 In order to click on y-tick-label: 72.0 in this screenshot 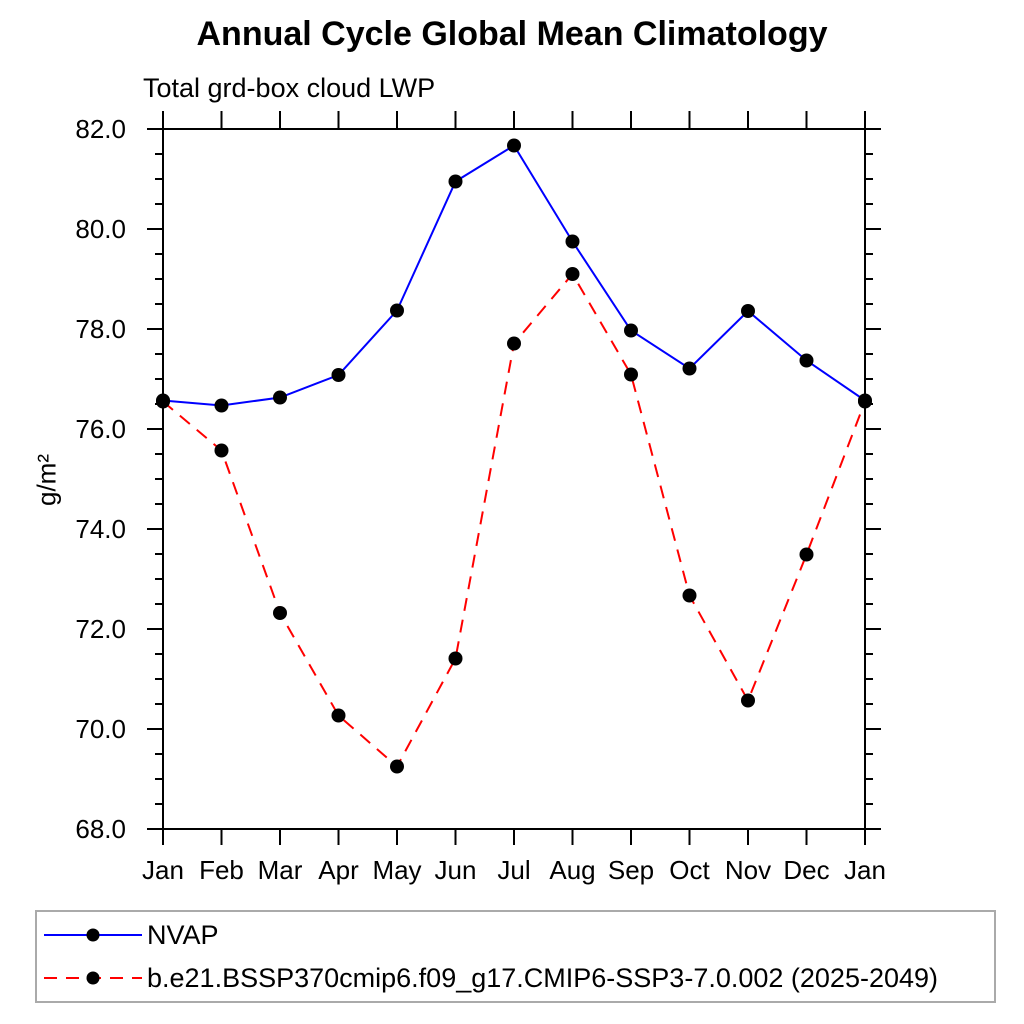, I will do `click(100, 629)`.